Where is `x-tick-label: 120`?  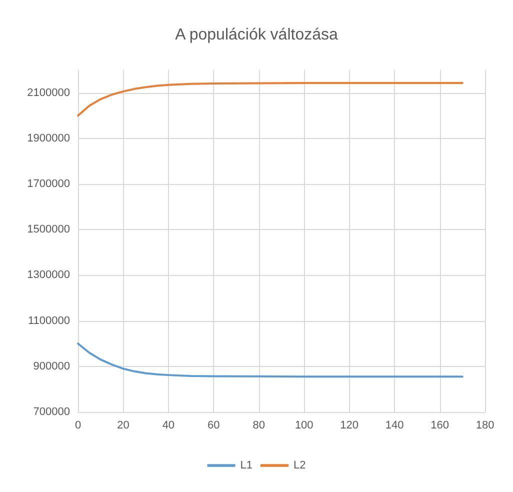 x-tick-label: 120 is located at coordinates (349, 426).